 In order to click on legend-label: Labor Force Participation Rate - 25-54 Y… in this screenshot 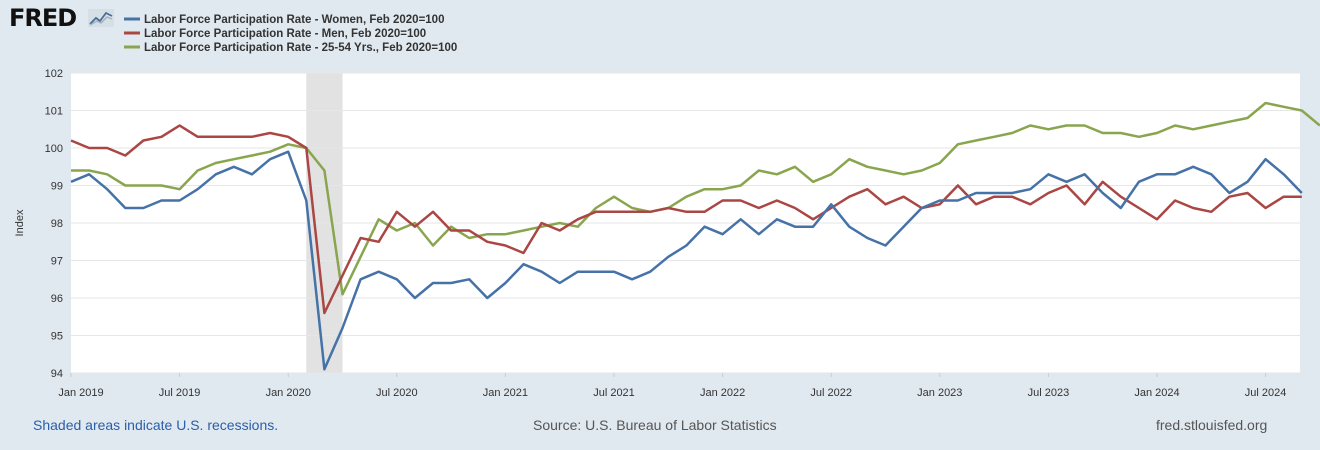, I will do `click(300, 48)`.